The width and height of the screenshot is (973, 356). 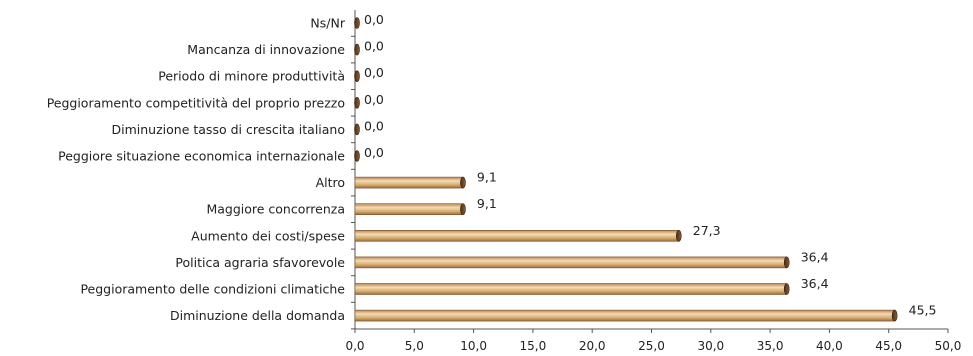 I want to click on category-label: Diminuzione tasso di crescita italiano, so click(x=228, y=129).